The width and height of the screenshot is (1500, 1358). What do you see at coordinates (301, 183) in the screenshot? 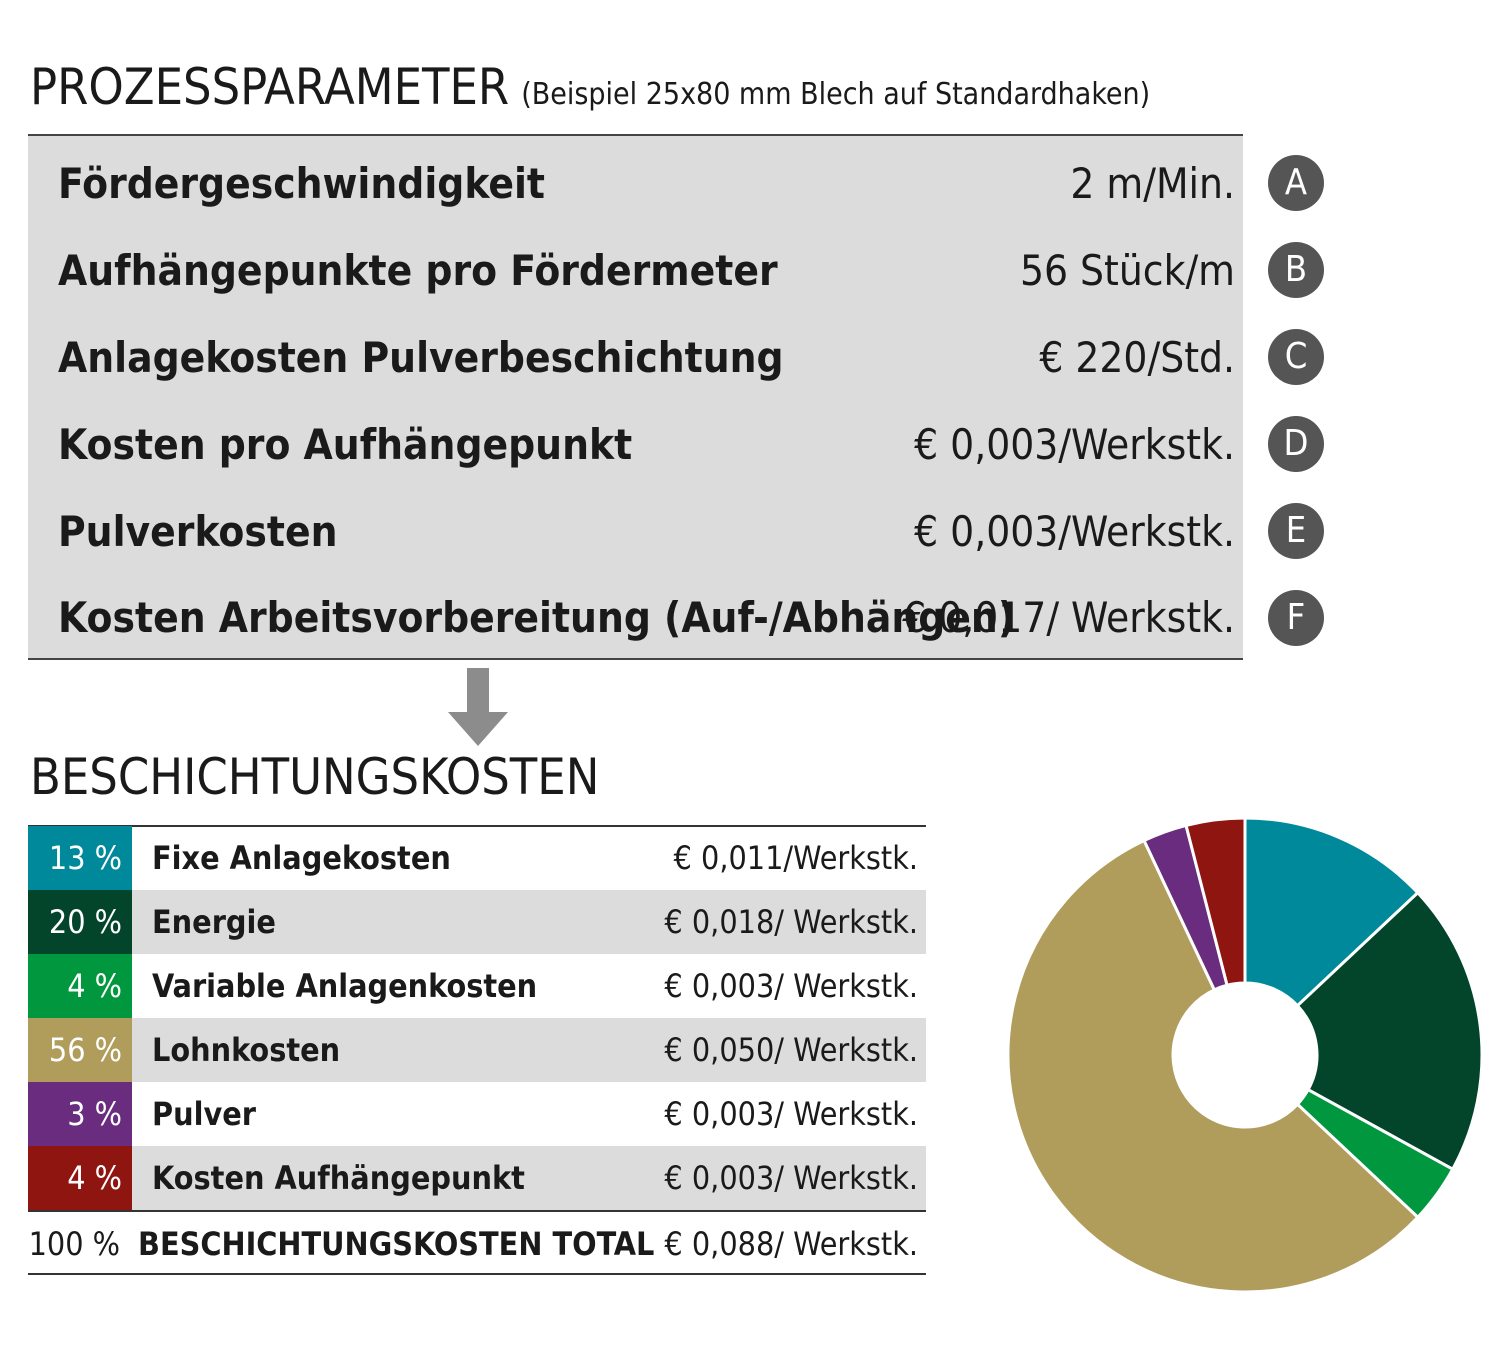
I see `param-label: Fördergeschwindigkeit` at bounding box center [301, 183].